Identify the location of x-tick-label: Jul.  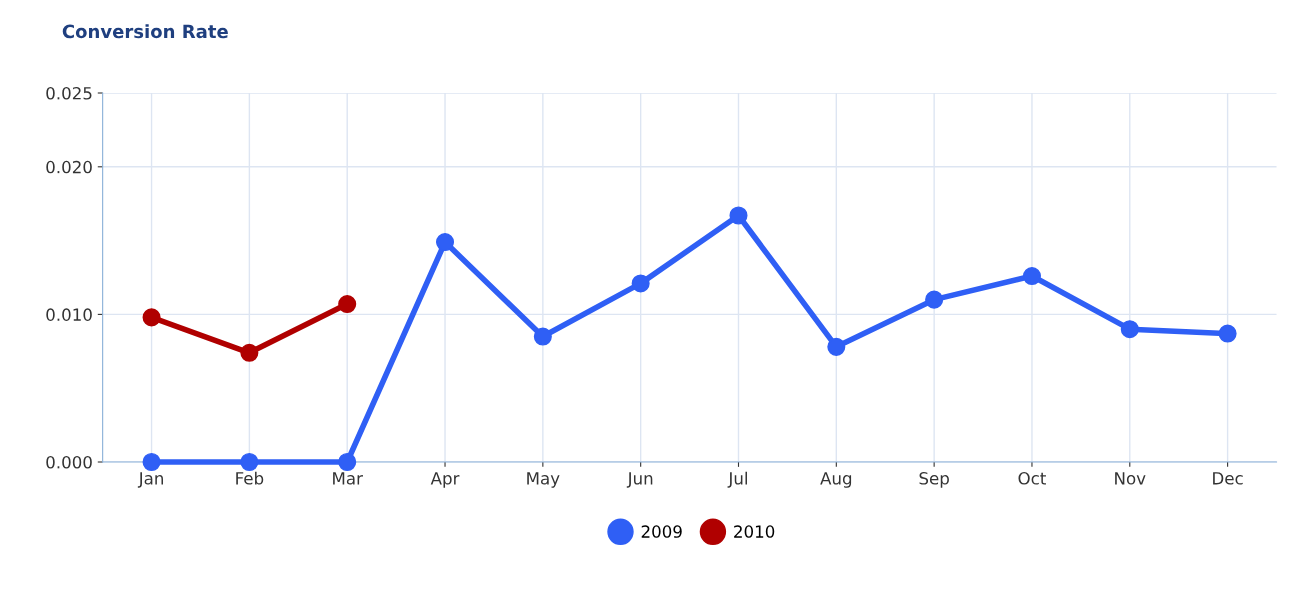
(737, 479).